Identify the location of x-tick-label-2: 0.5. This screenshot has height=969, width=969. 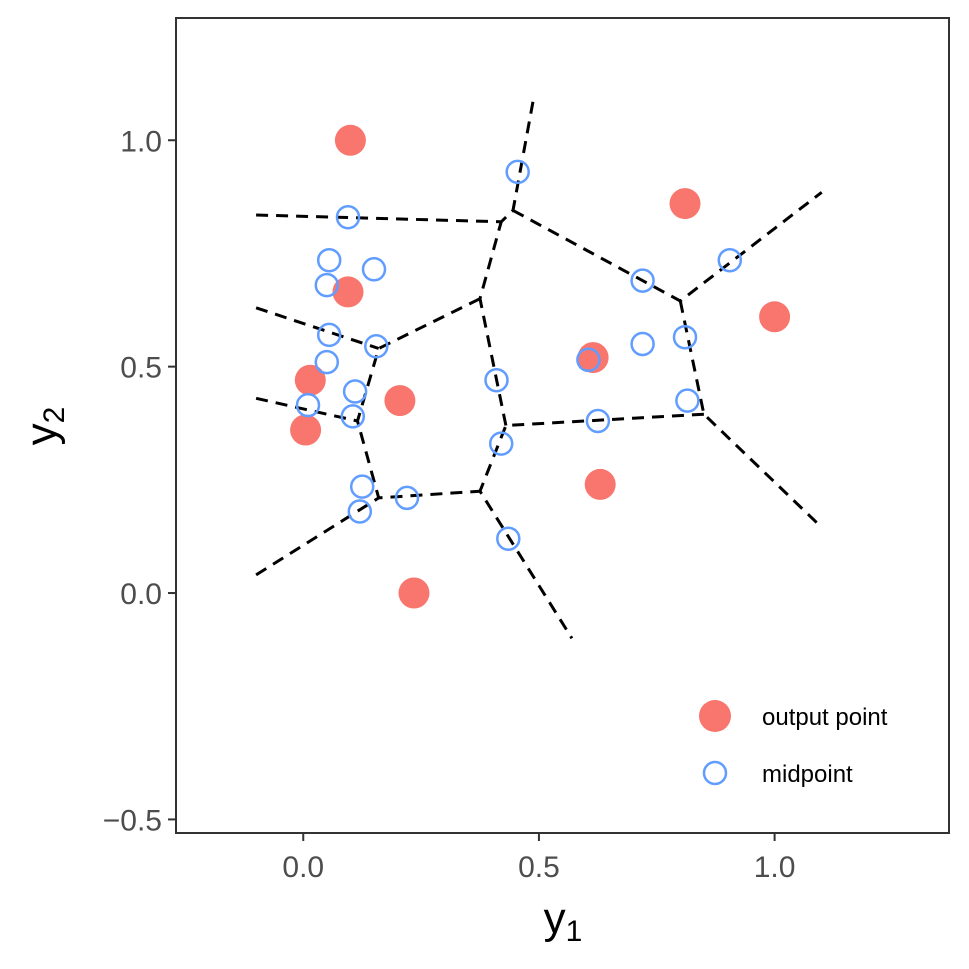
(539, 867).